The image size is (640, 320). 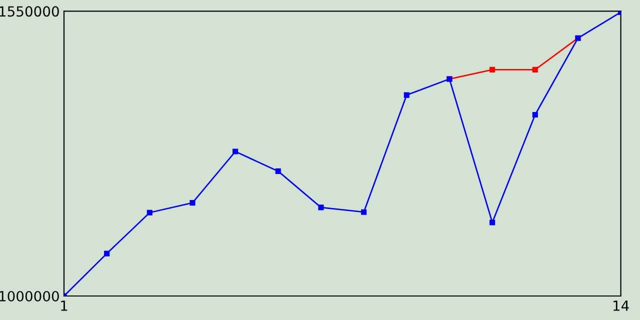 I want to click on x-tick-label: 14, so click(x=621, y=305).